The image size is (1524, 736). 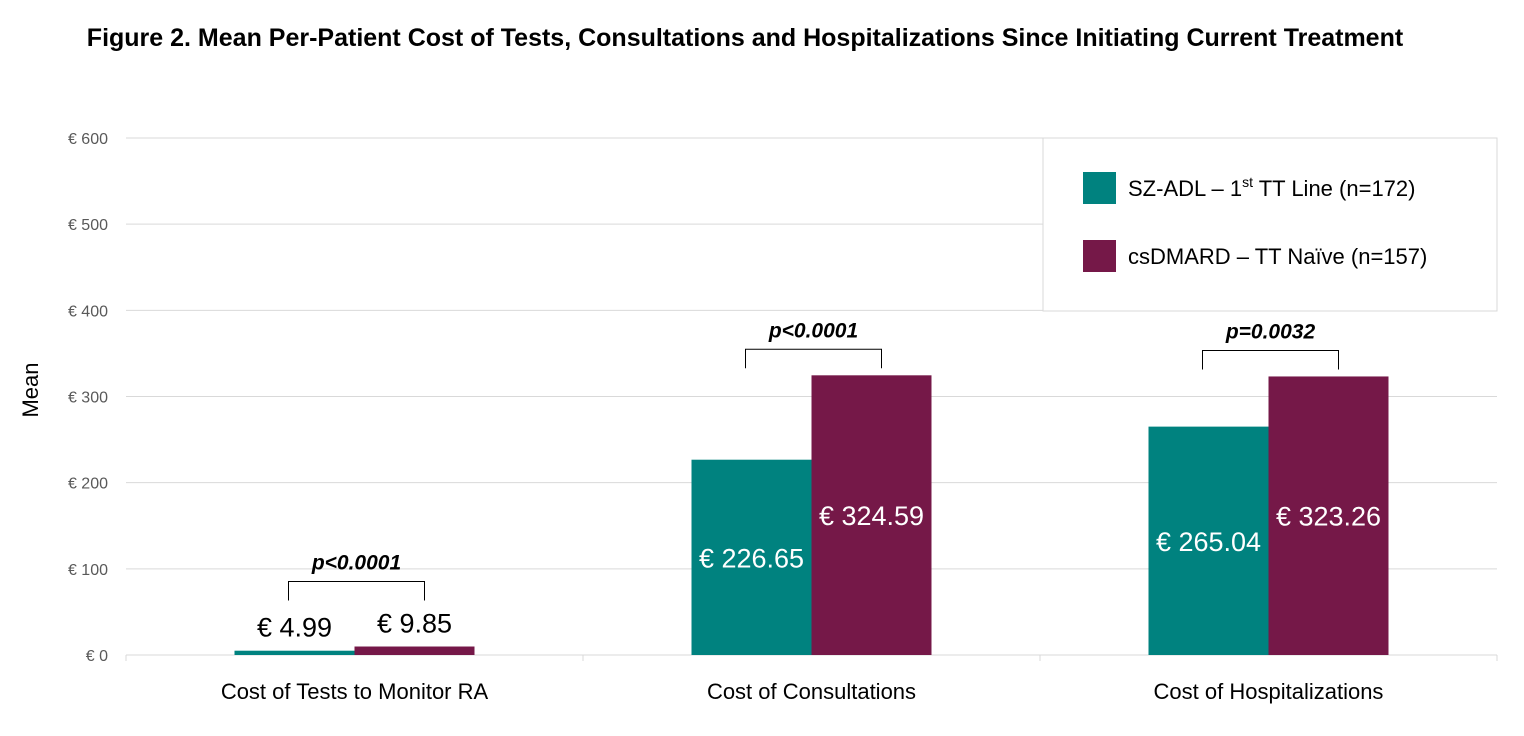 I want to click on y-axis-label: Mean, so click(x=30, y=389).